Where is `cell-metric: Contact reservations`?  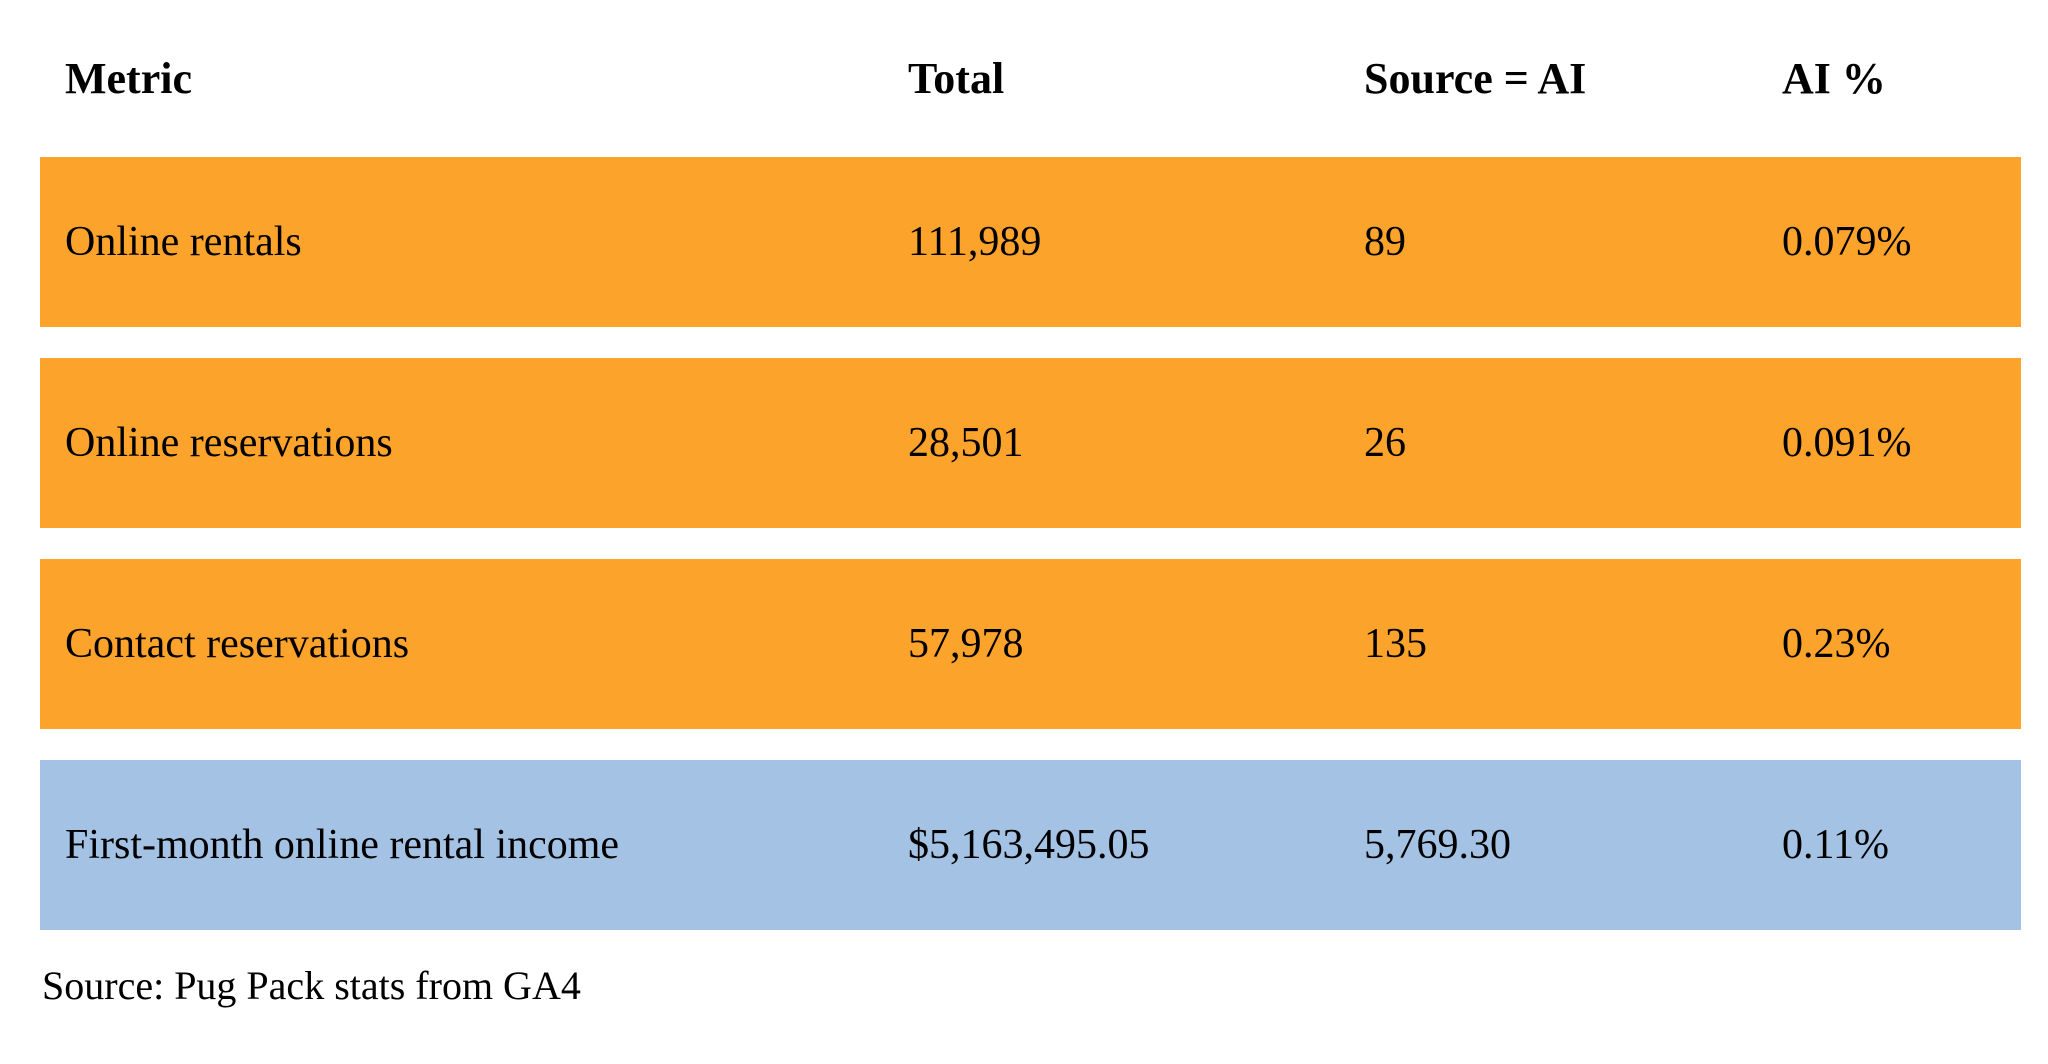 cell-metric: Contact reservations is located at coordinates (237, 644).